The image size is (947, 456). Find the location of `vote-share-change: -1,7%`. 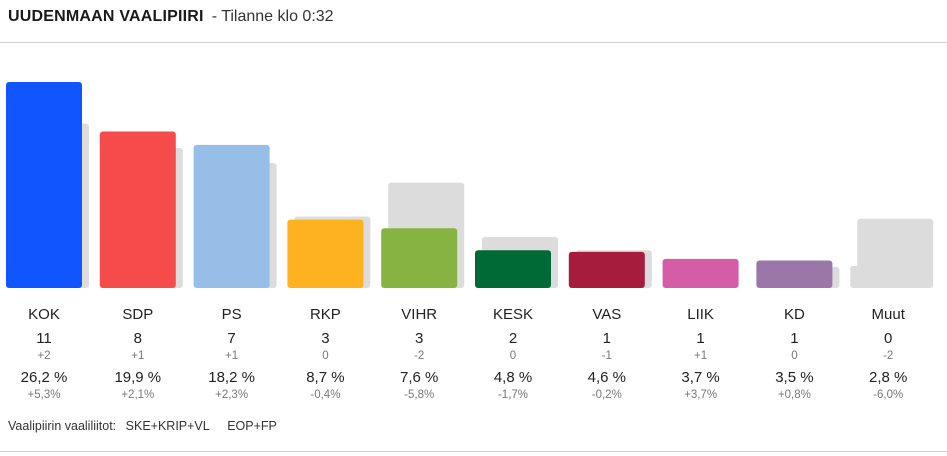

vote-share-change: -1,7% is located at coordinates (513, 395).